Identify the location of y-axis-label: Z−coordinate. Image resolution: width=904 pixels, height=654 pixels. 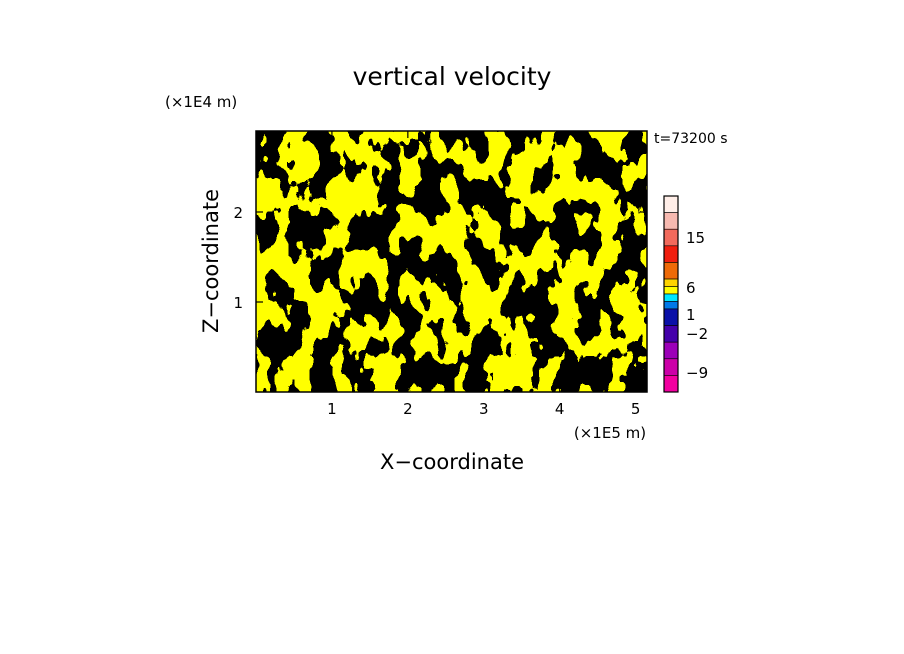
(211, 261).